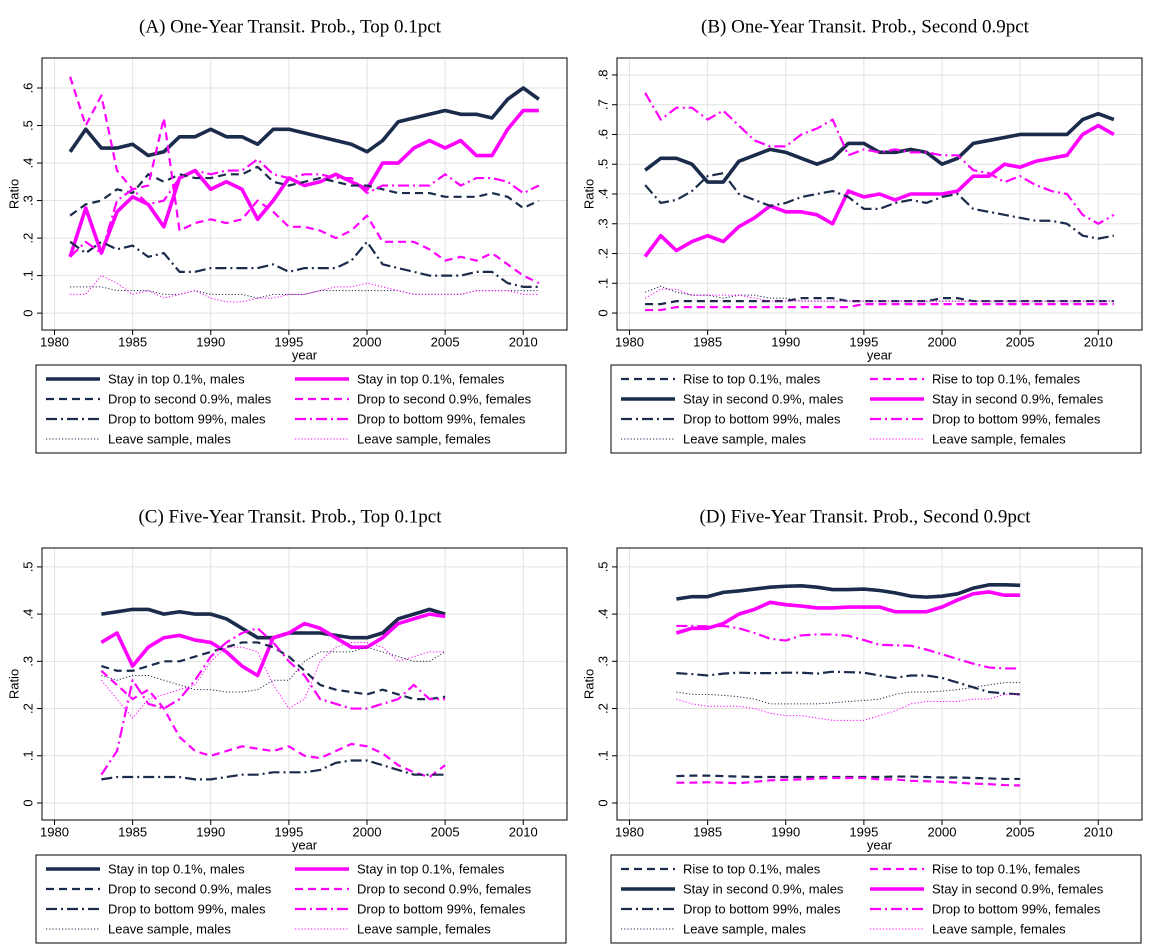 Image resolution: width=1149 pixels, height=945 pixels. What do you see at coordinates (602, 104) in the screenshot?
I see `y-tick-label: .7` at bounding box center [602, 104].